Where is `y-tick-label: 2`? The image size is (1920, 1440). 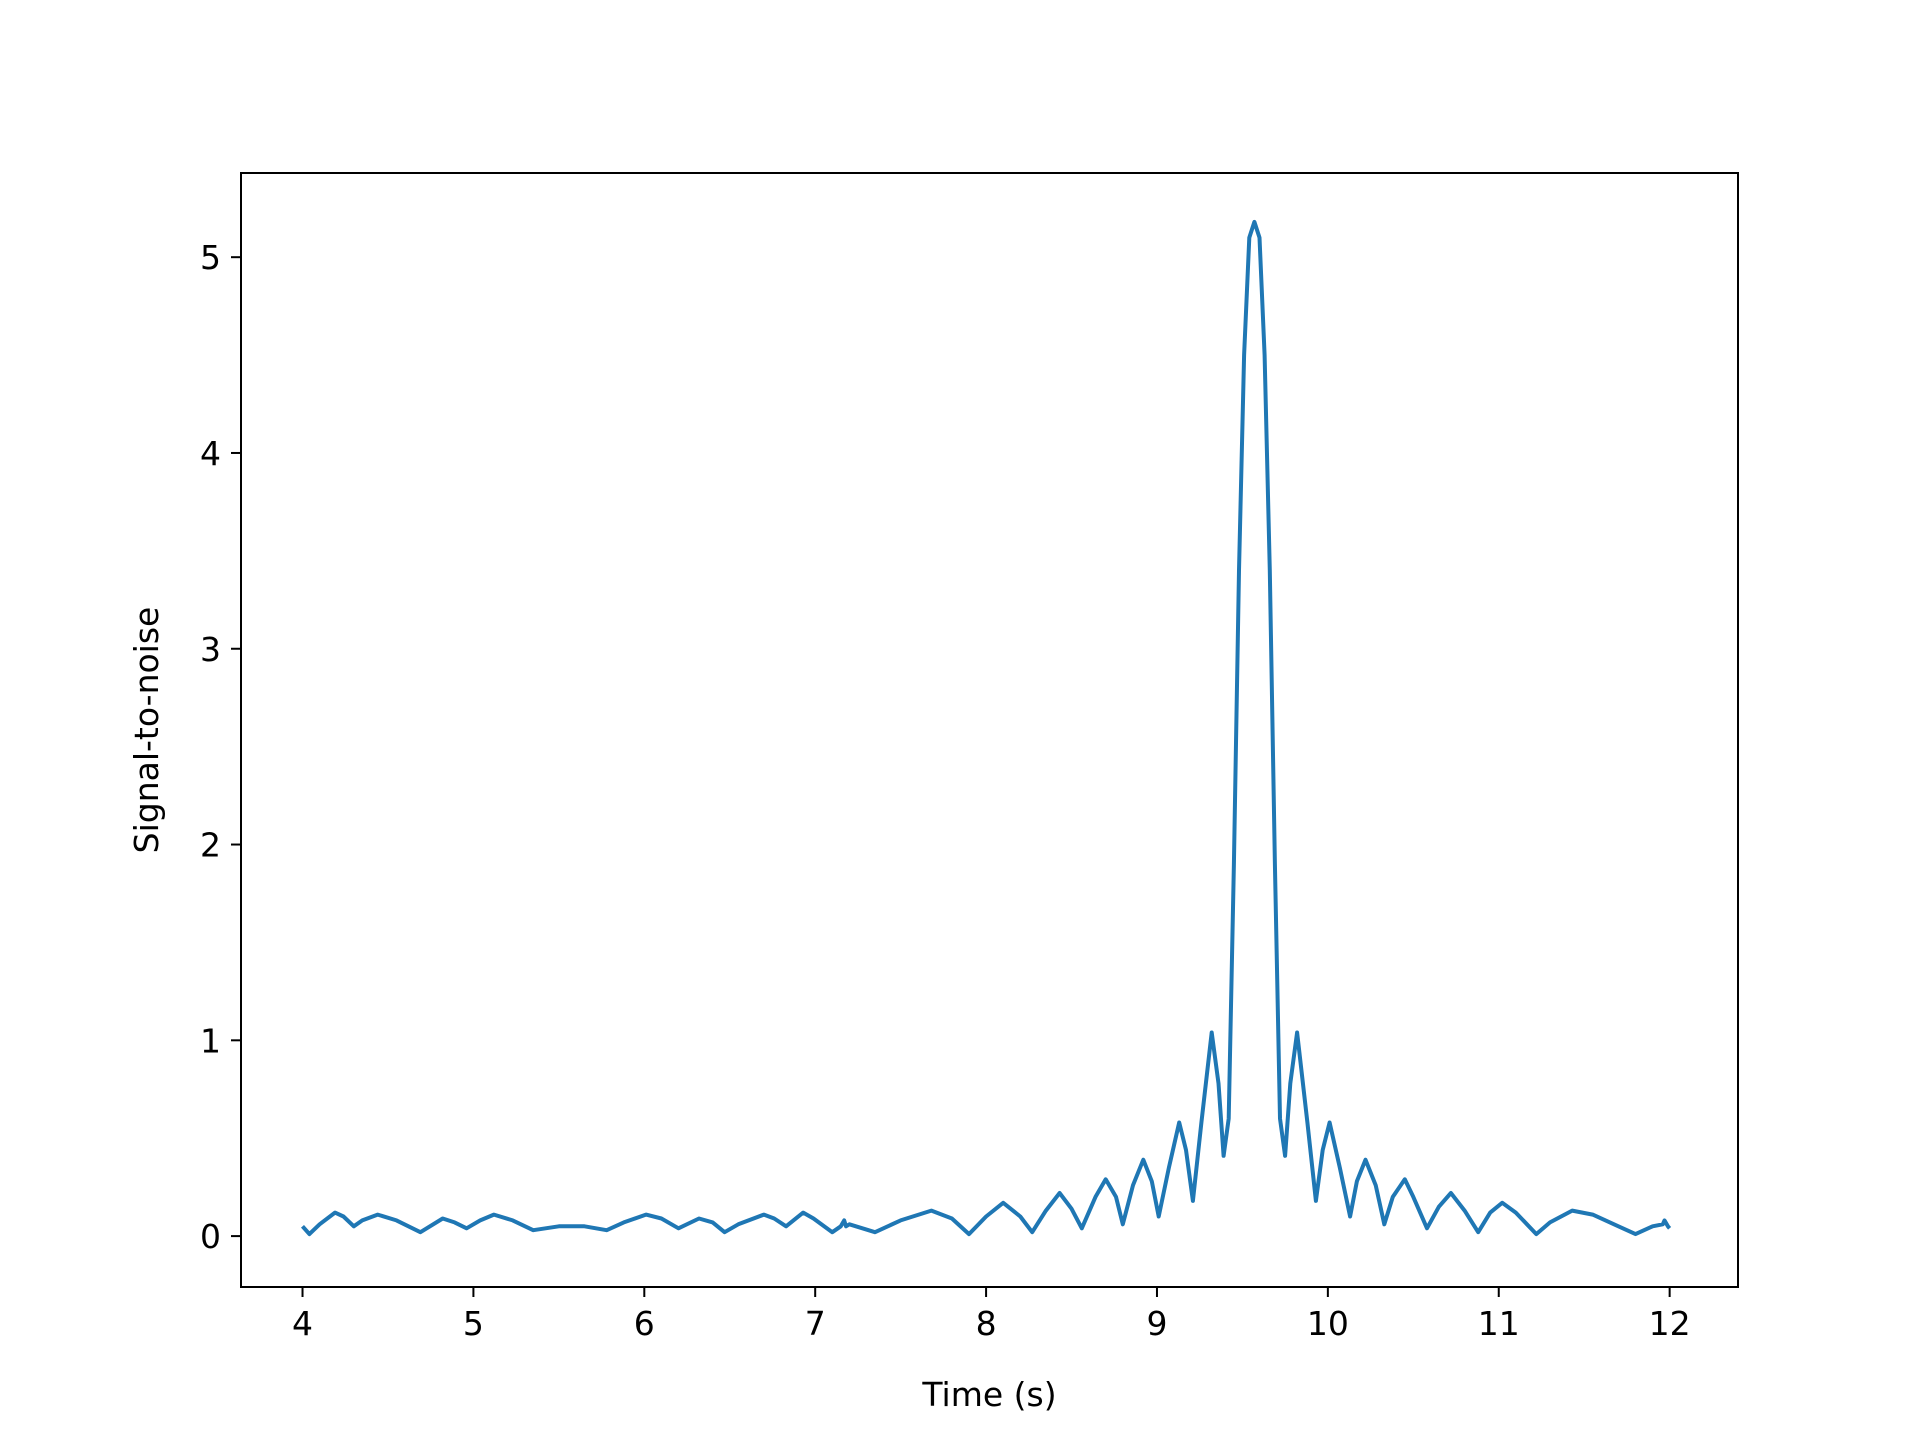 y-tick-label: 2 is located at coordinates (210, 845).